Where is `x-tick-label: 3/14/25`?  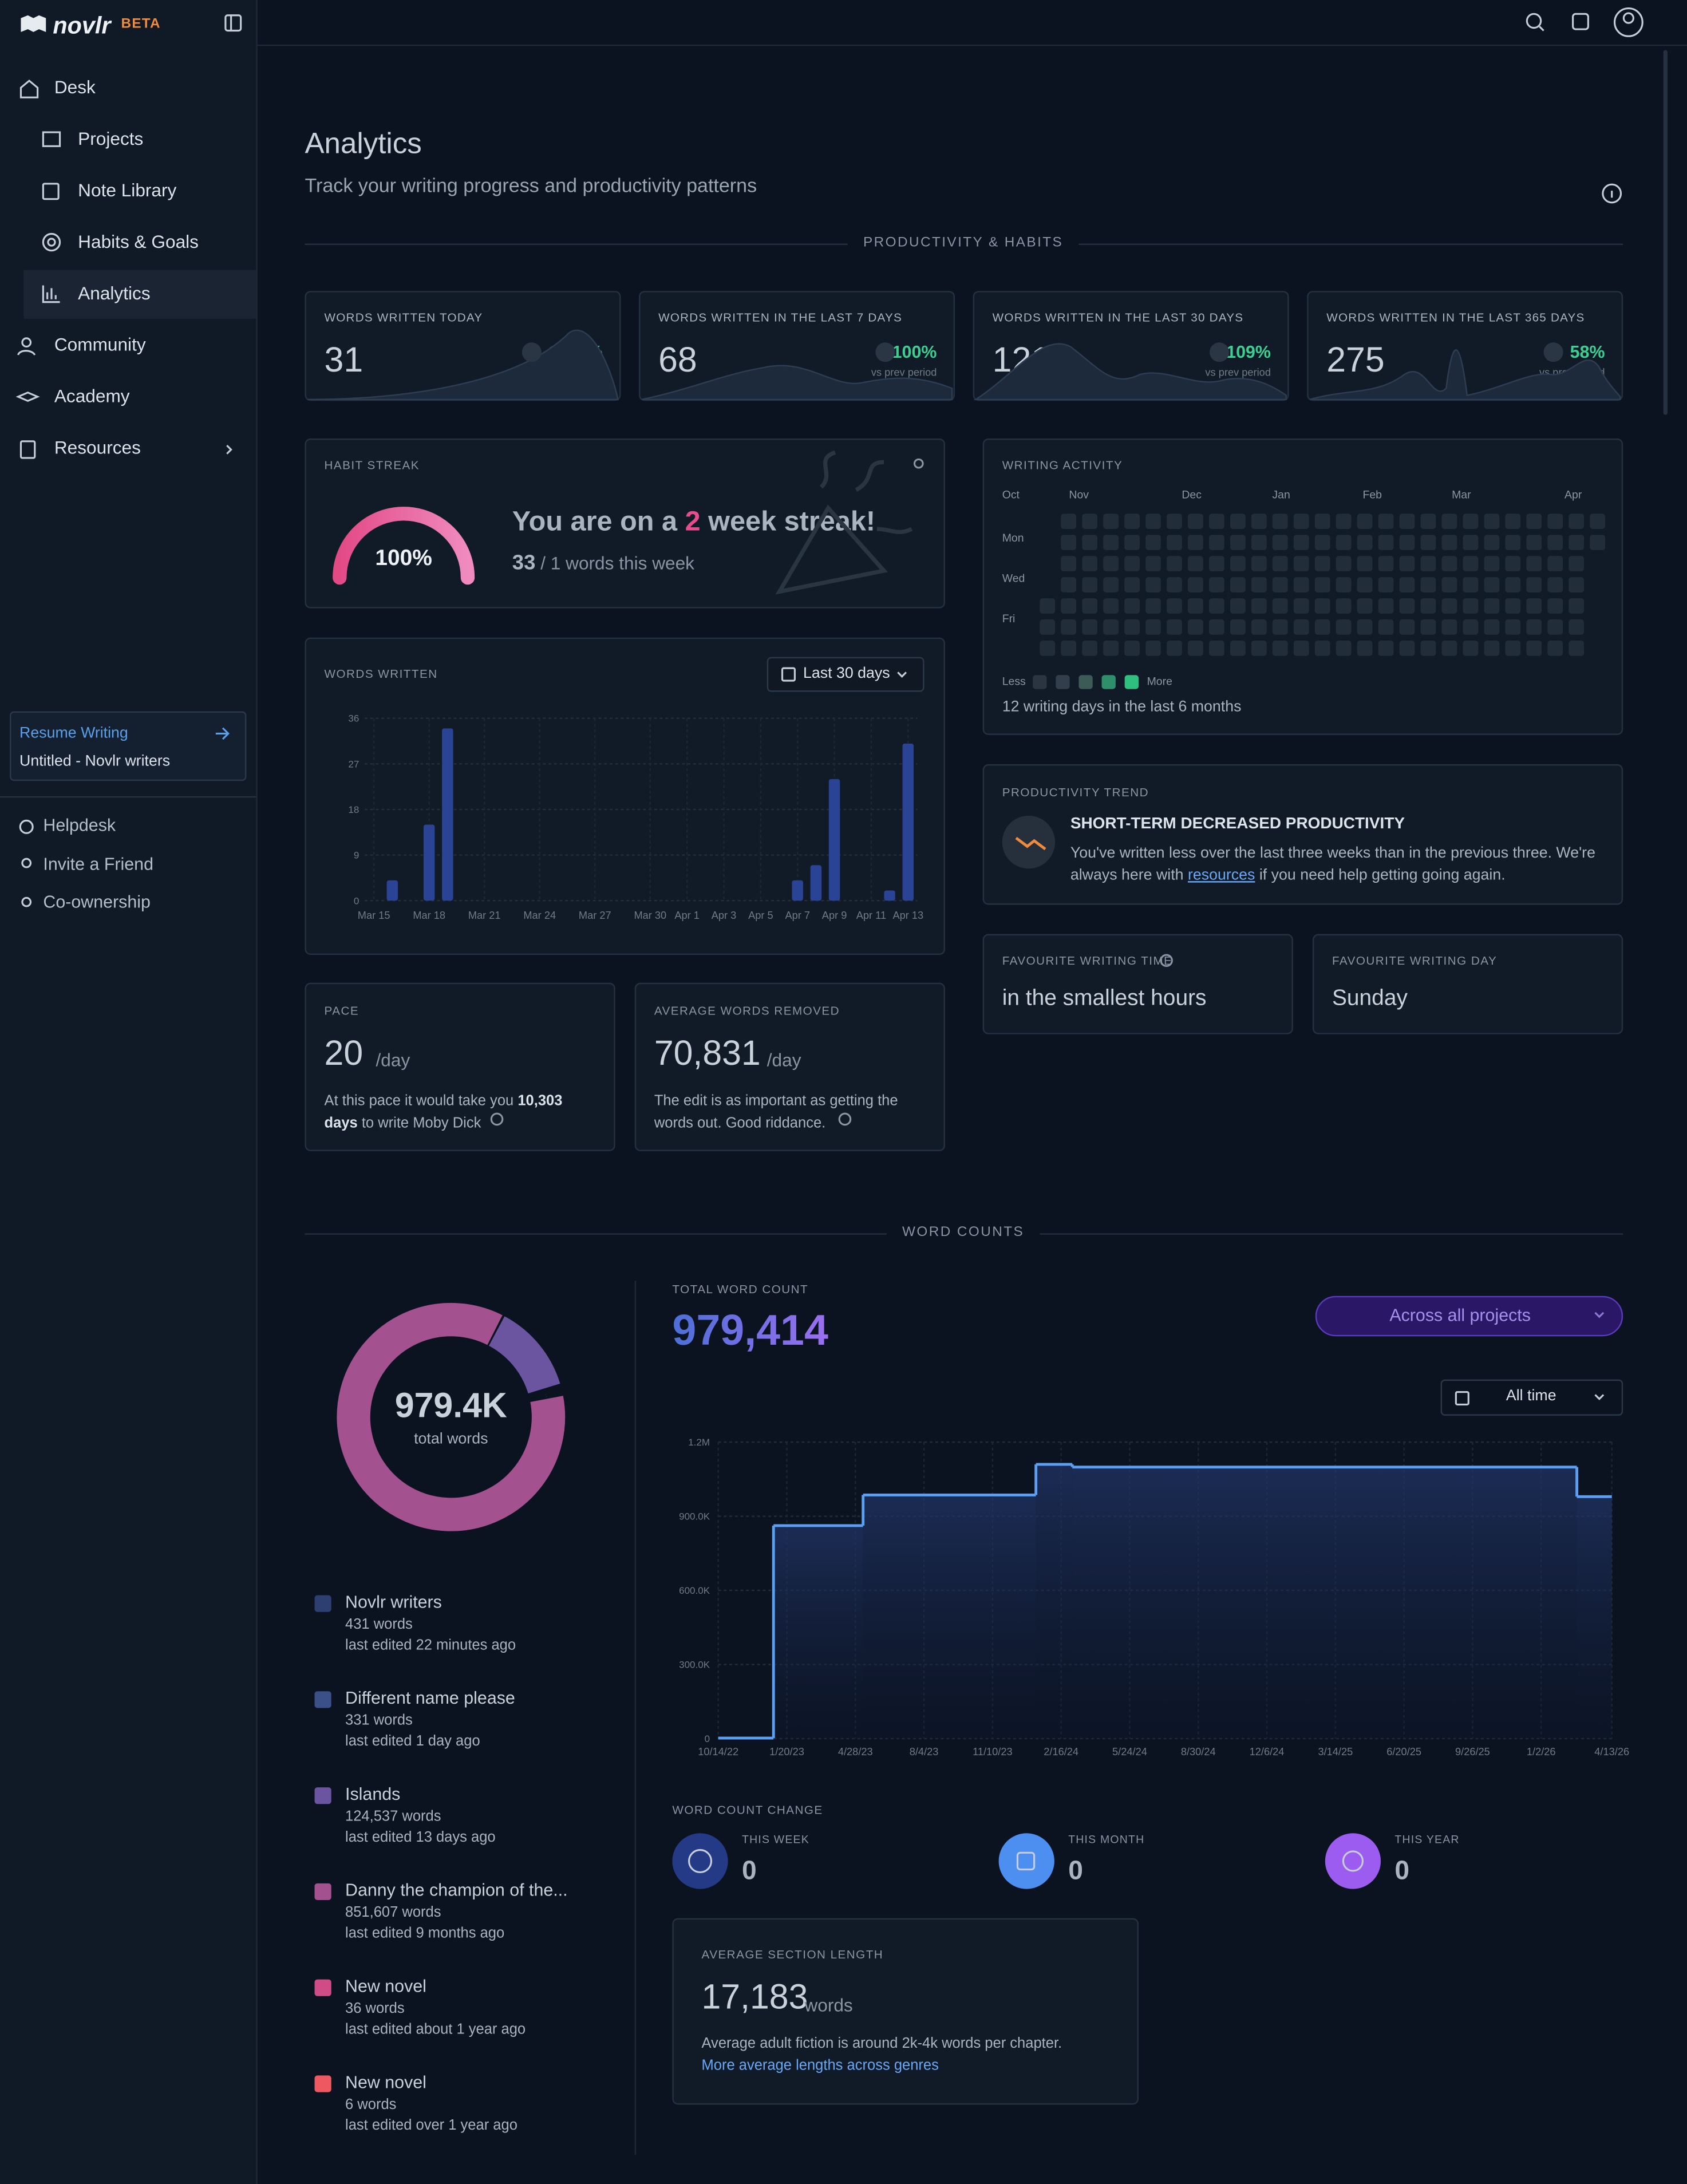 x-tick-label: 3/14/25 is located at coordinates (1335, 1751).